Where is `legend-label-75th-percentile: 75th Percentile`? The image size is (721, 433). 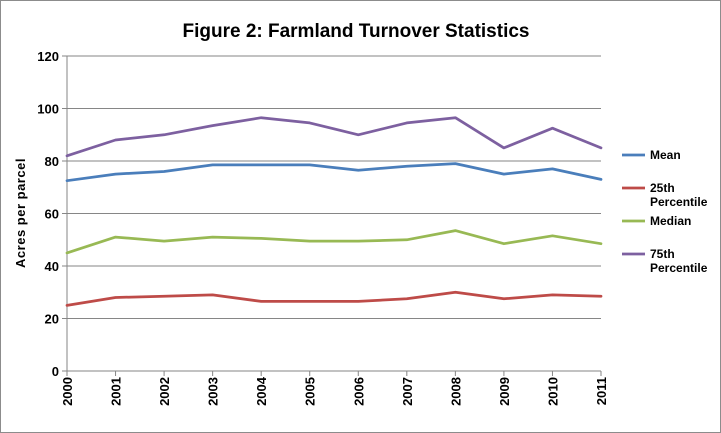 legend-label-75th-percentile: 75th Percentile is located at coordinates (679, 261).